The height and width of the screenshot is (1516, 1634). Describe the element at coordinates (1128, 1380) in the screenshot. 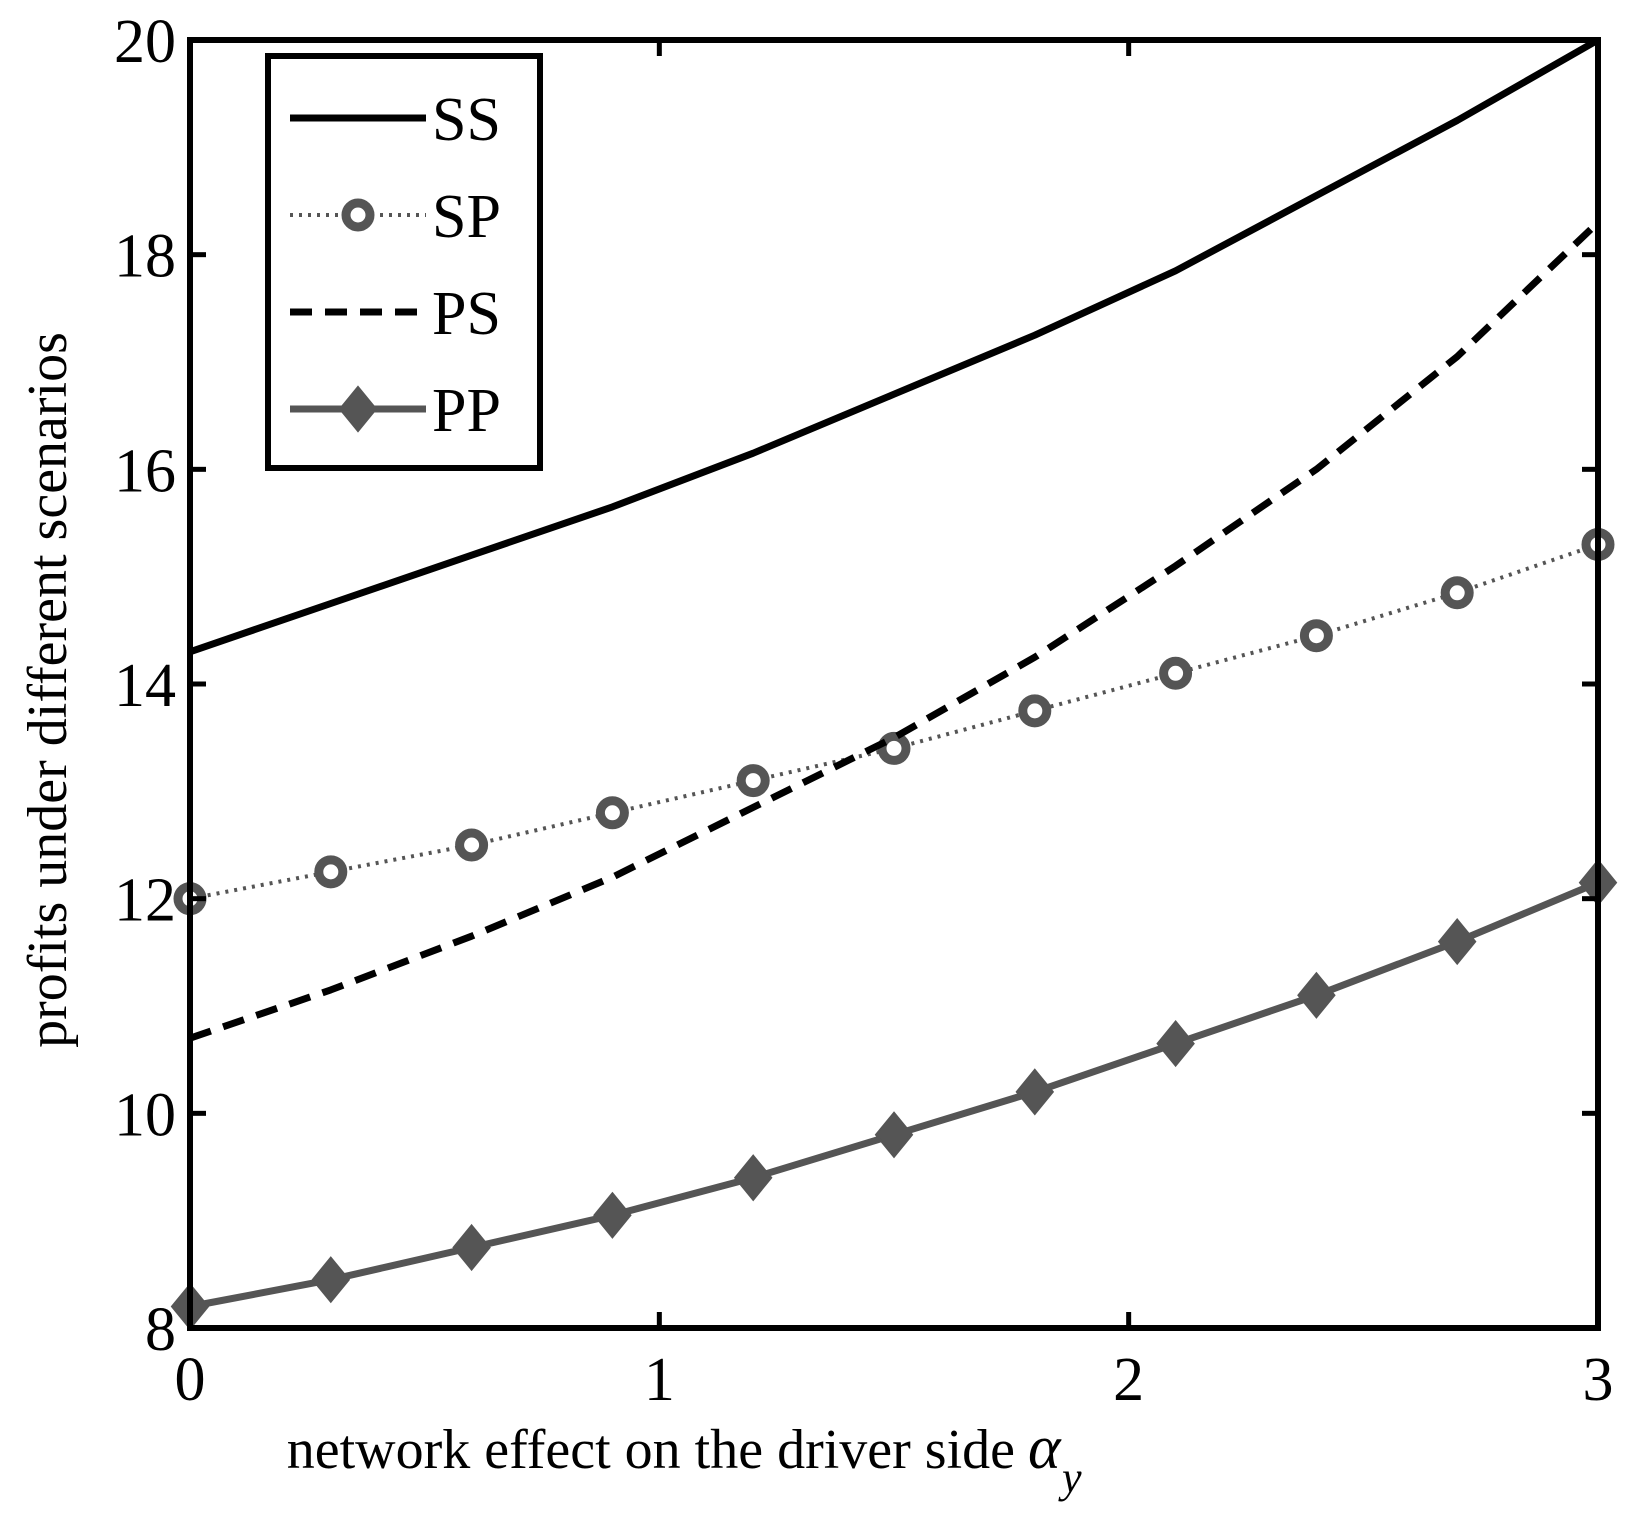

I see `x-tick-label: 2` at that location.